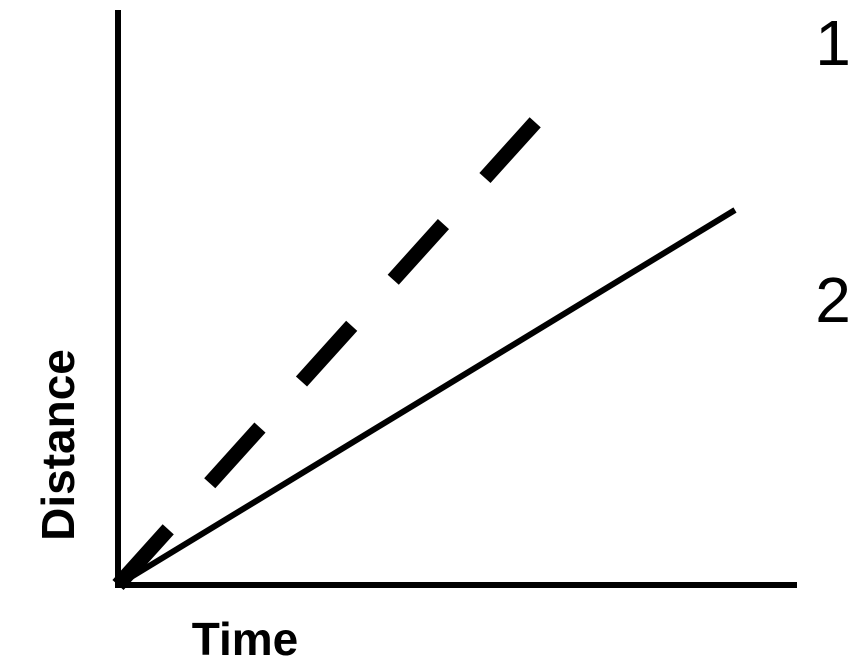 The width and height of the screenshot is (855, 671). What do you see at coordinates (58, 445) in the screenshot?
I see `y-axis-label: Distance` at bounding box center [58, 445].